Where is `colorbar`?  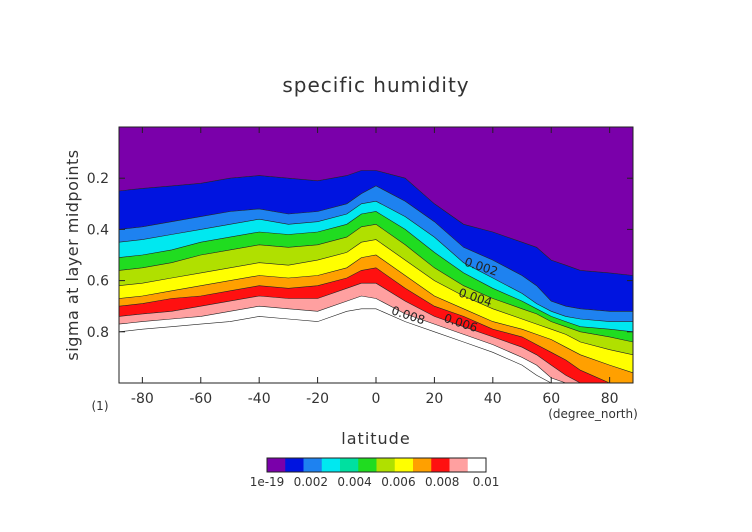
colorbar is located at coordinates (376, 465).